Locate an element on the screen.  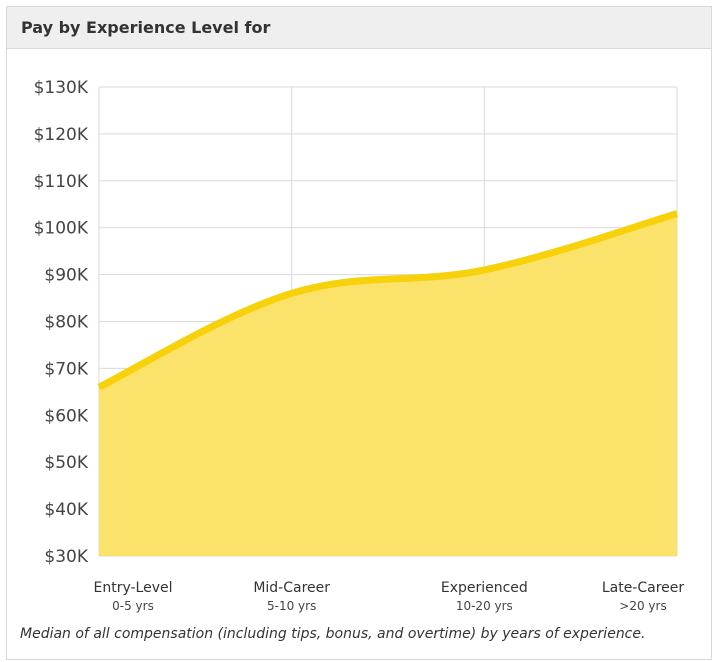
y-tick-label: $110K is located at coordinates (61, 182).